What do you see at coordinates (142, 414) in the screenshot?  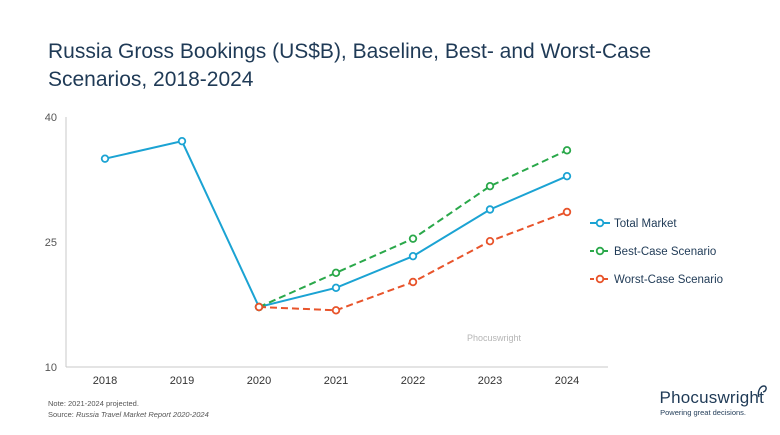 I see `source-title: Russia Travel Market Report 2020-2024` at bounding box center [142, 414].